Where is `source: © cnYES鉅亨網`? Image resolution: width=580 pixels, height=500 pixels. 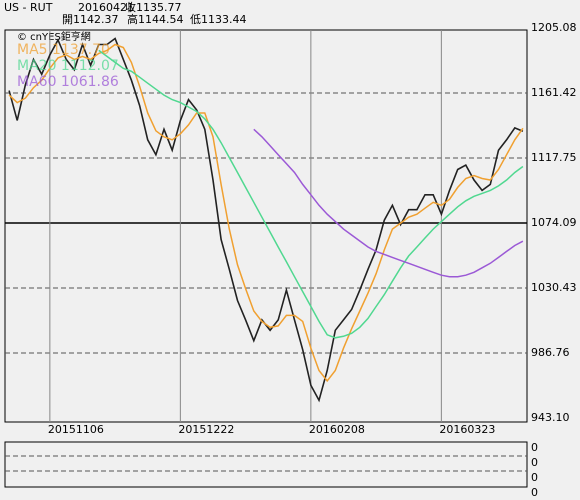
source: © cnYES鉅亨網 is located at coordinates (54, 36).